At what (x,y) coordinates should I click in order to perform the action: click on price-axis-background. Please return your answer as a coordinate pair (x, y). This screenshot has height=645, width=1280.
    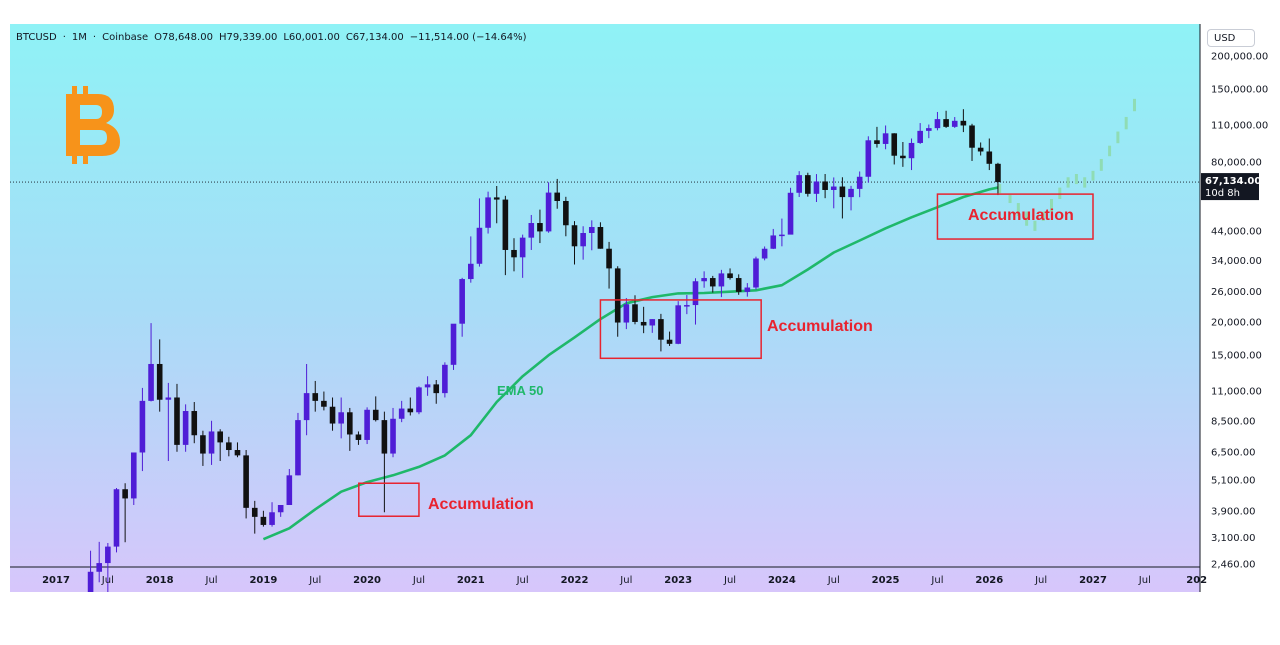
    Looking at the image, I should click on (1235, 308).